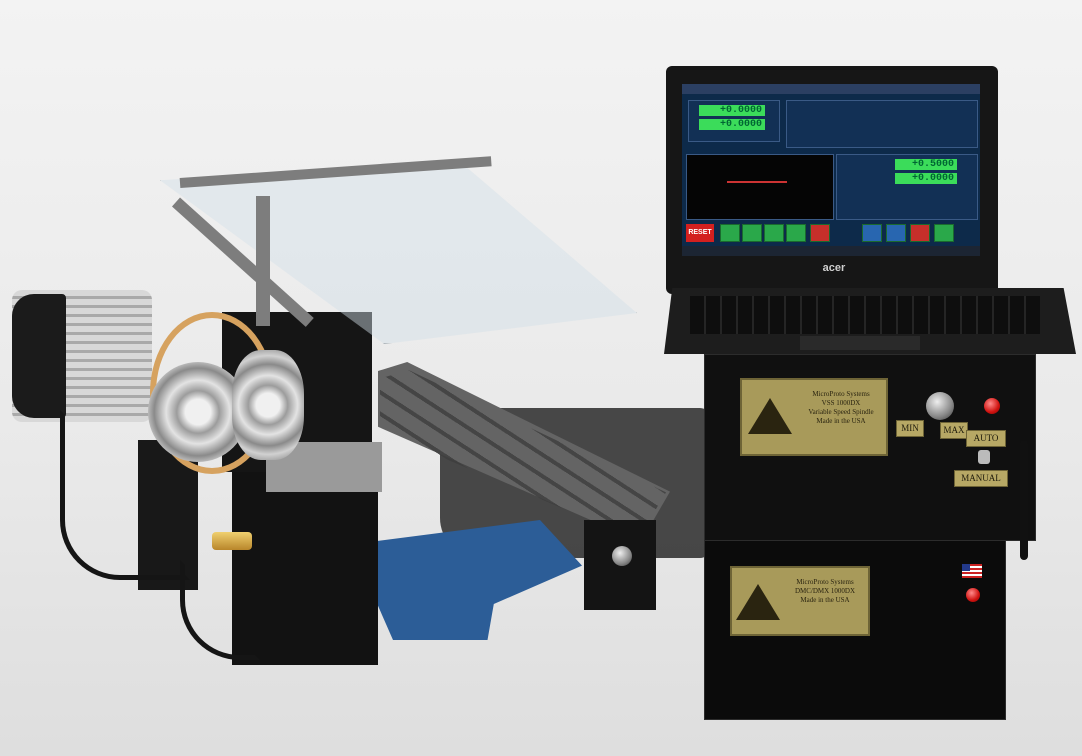  What do you see at coordinates (865, 315) in the screenshot?
I see `laptop-keys` at bounding box center [865, 315].